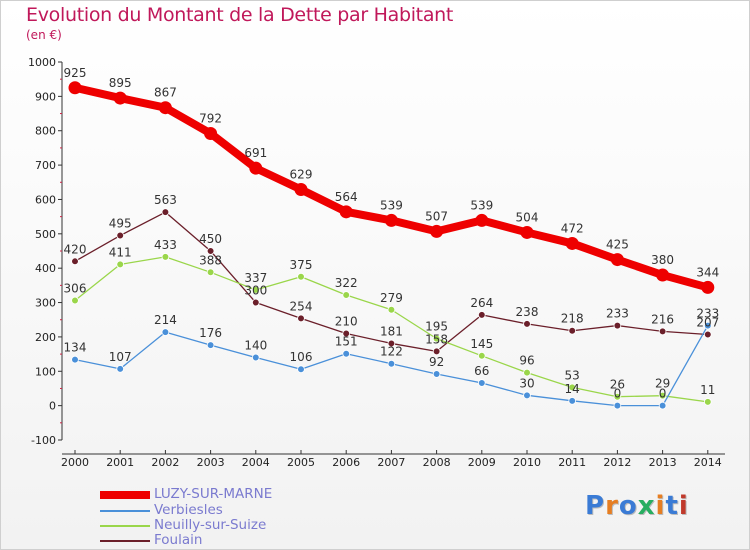 This screenshot has width=750, height=550. I want to click on data-label: 218, so click(572, 319).